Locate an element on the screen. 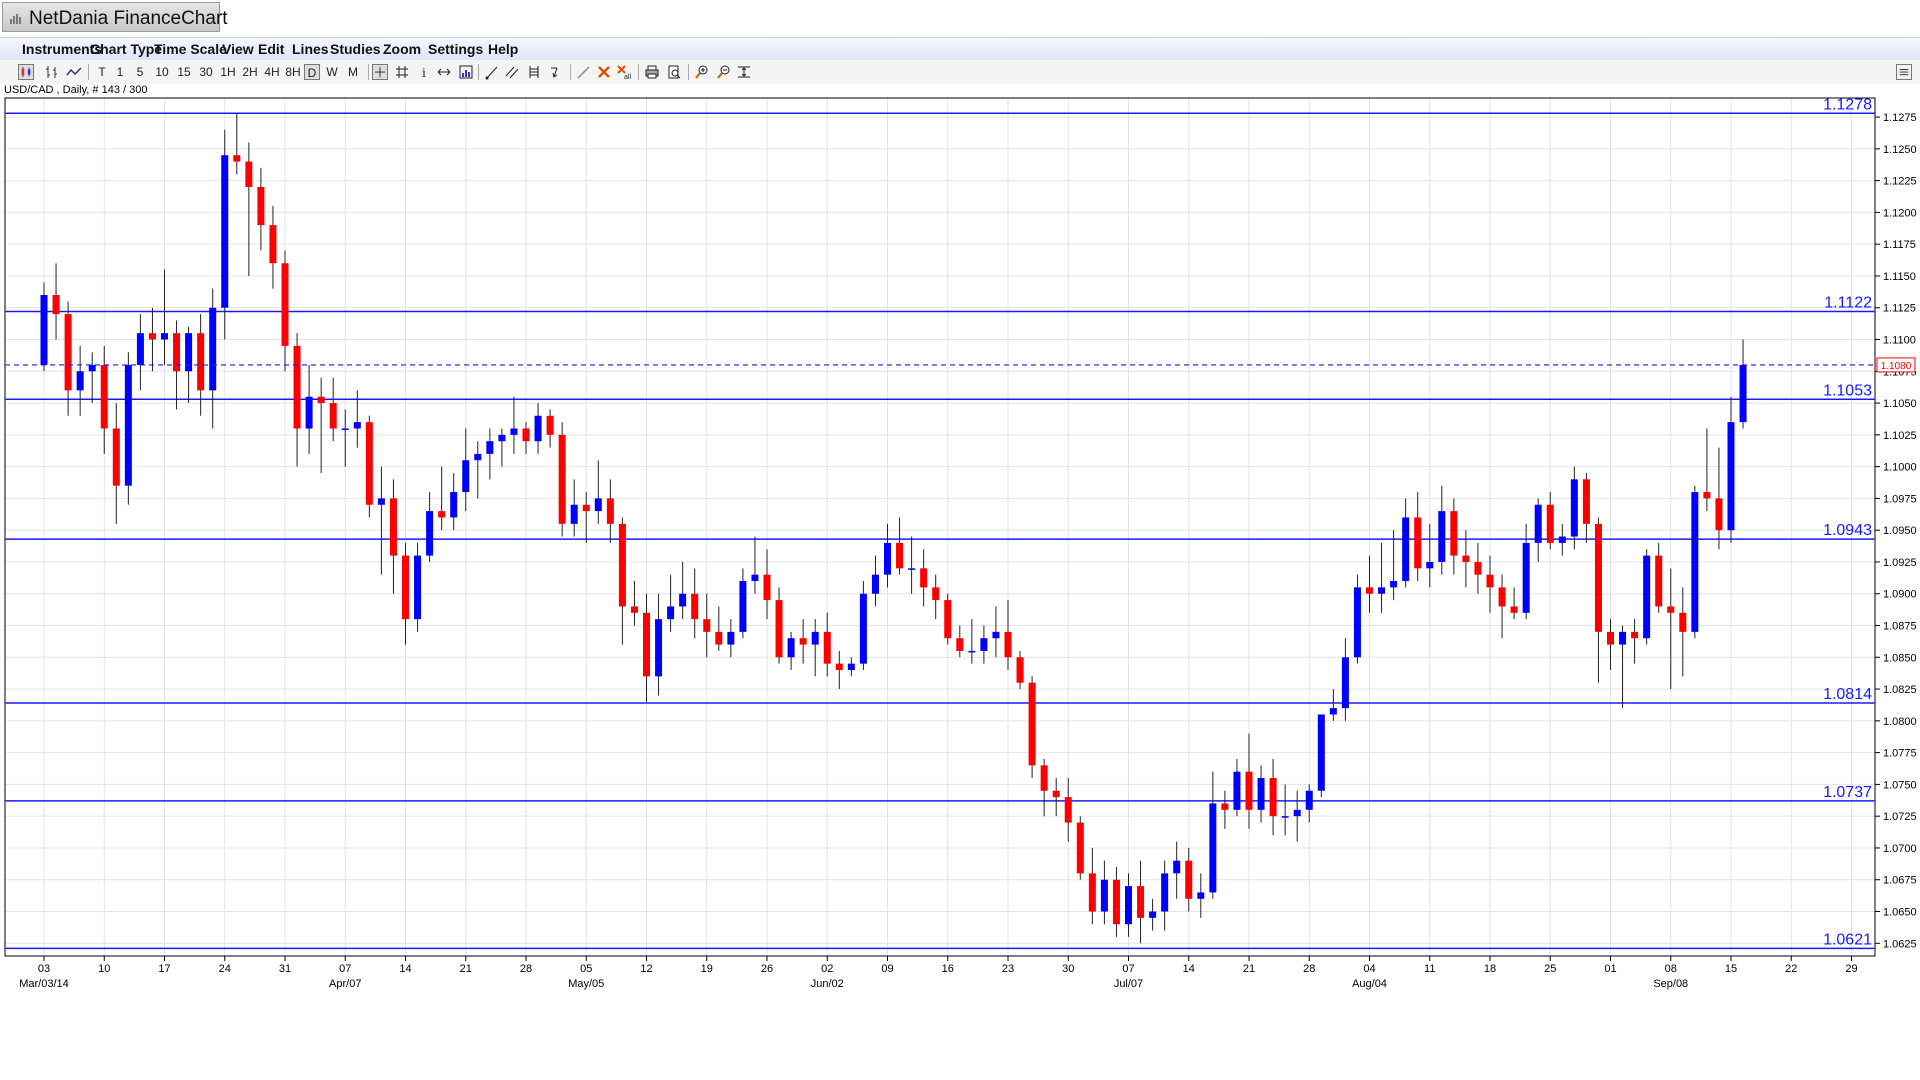  timeframe-1h: 1H is located at coordinates (228, 72).